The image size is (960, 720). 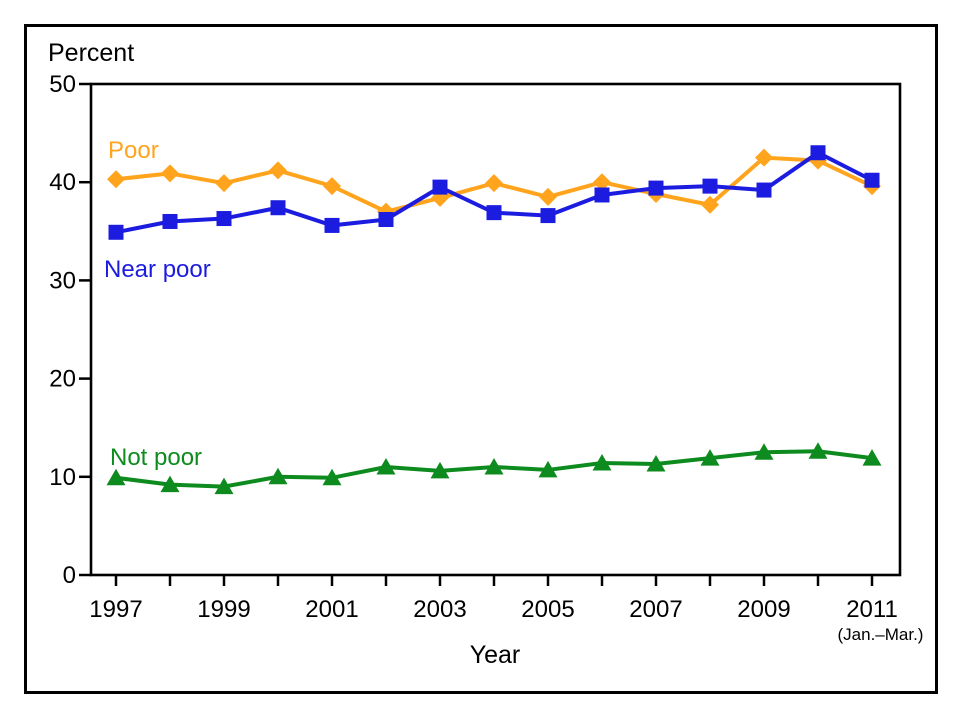 What do you see at coordinates (656, 463) in the screenshot?
I see `marker-not-poor-2007` at bounding box center [656, 463].